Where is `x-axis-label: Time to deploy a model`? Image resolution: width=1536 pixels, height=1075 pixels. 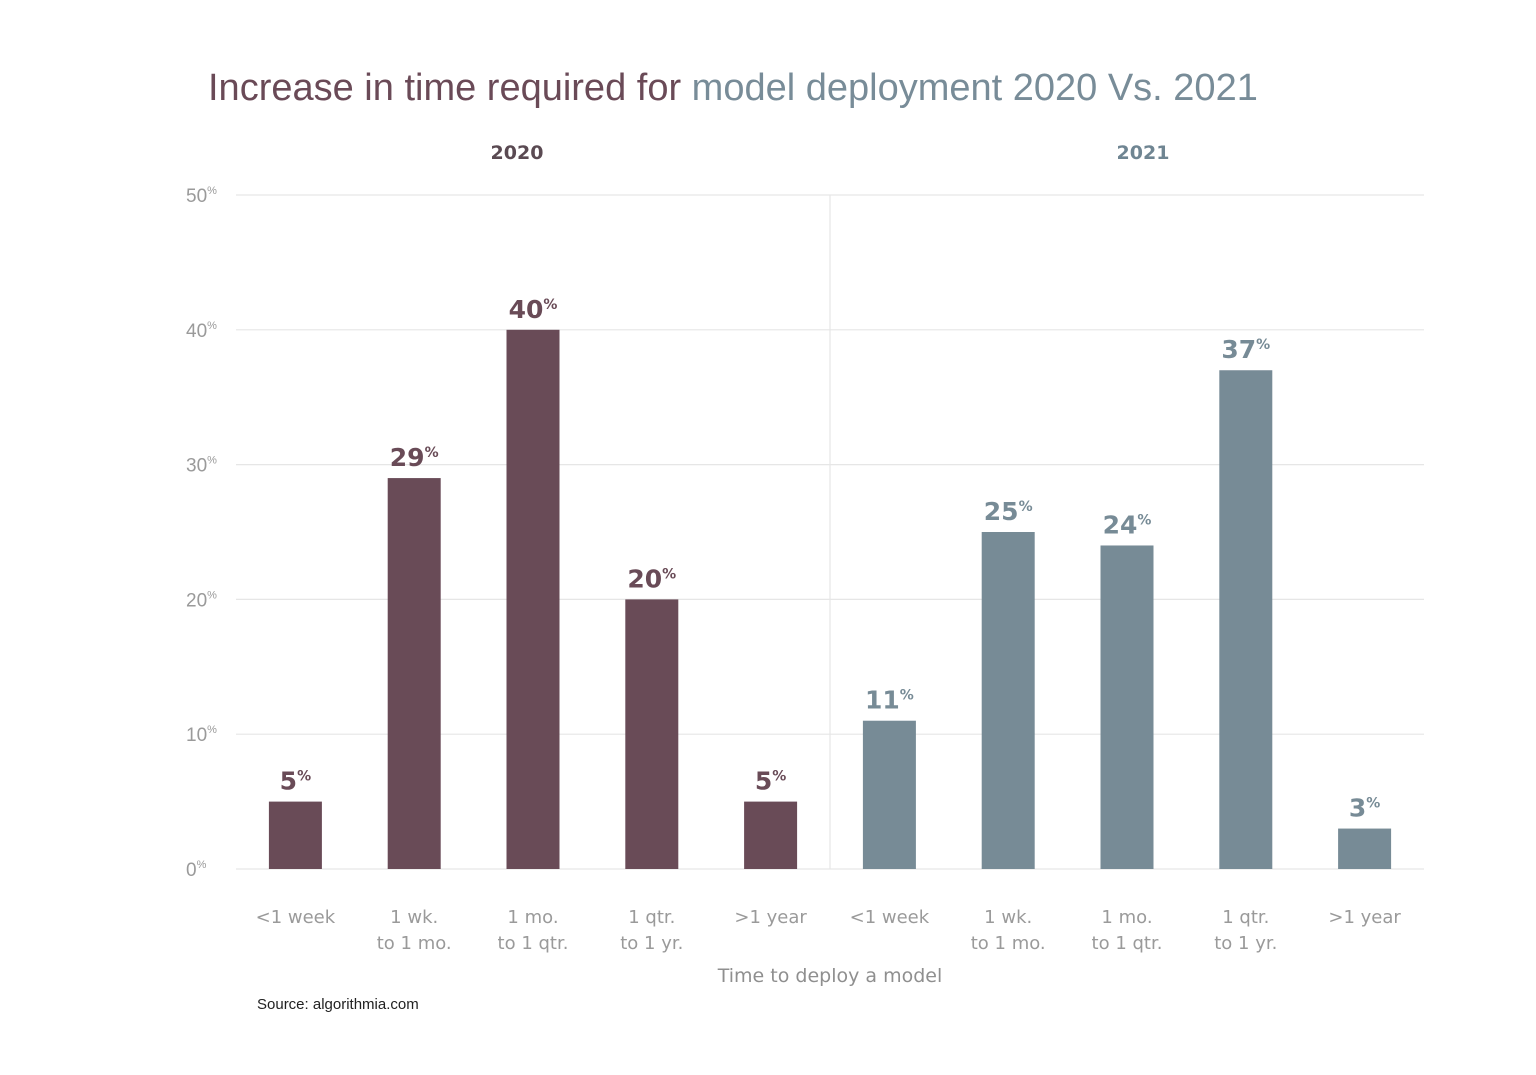
x-axis-label: Time to deploy a model is located at coordinates (830, 976).